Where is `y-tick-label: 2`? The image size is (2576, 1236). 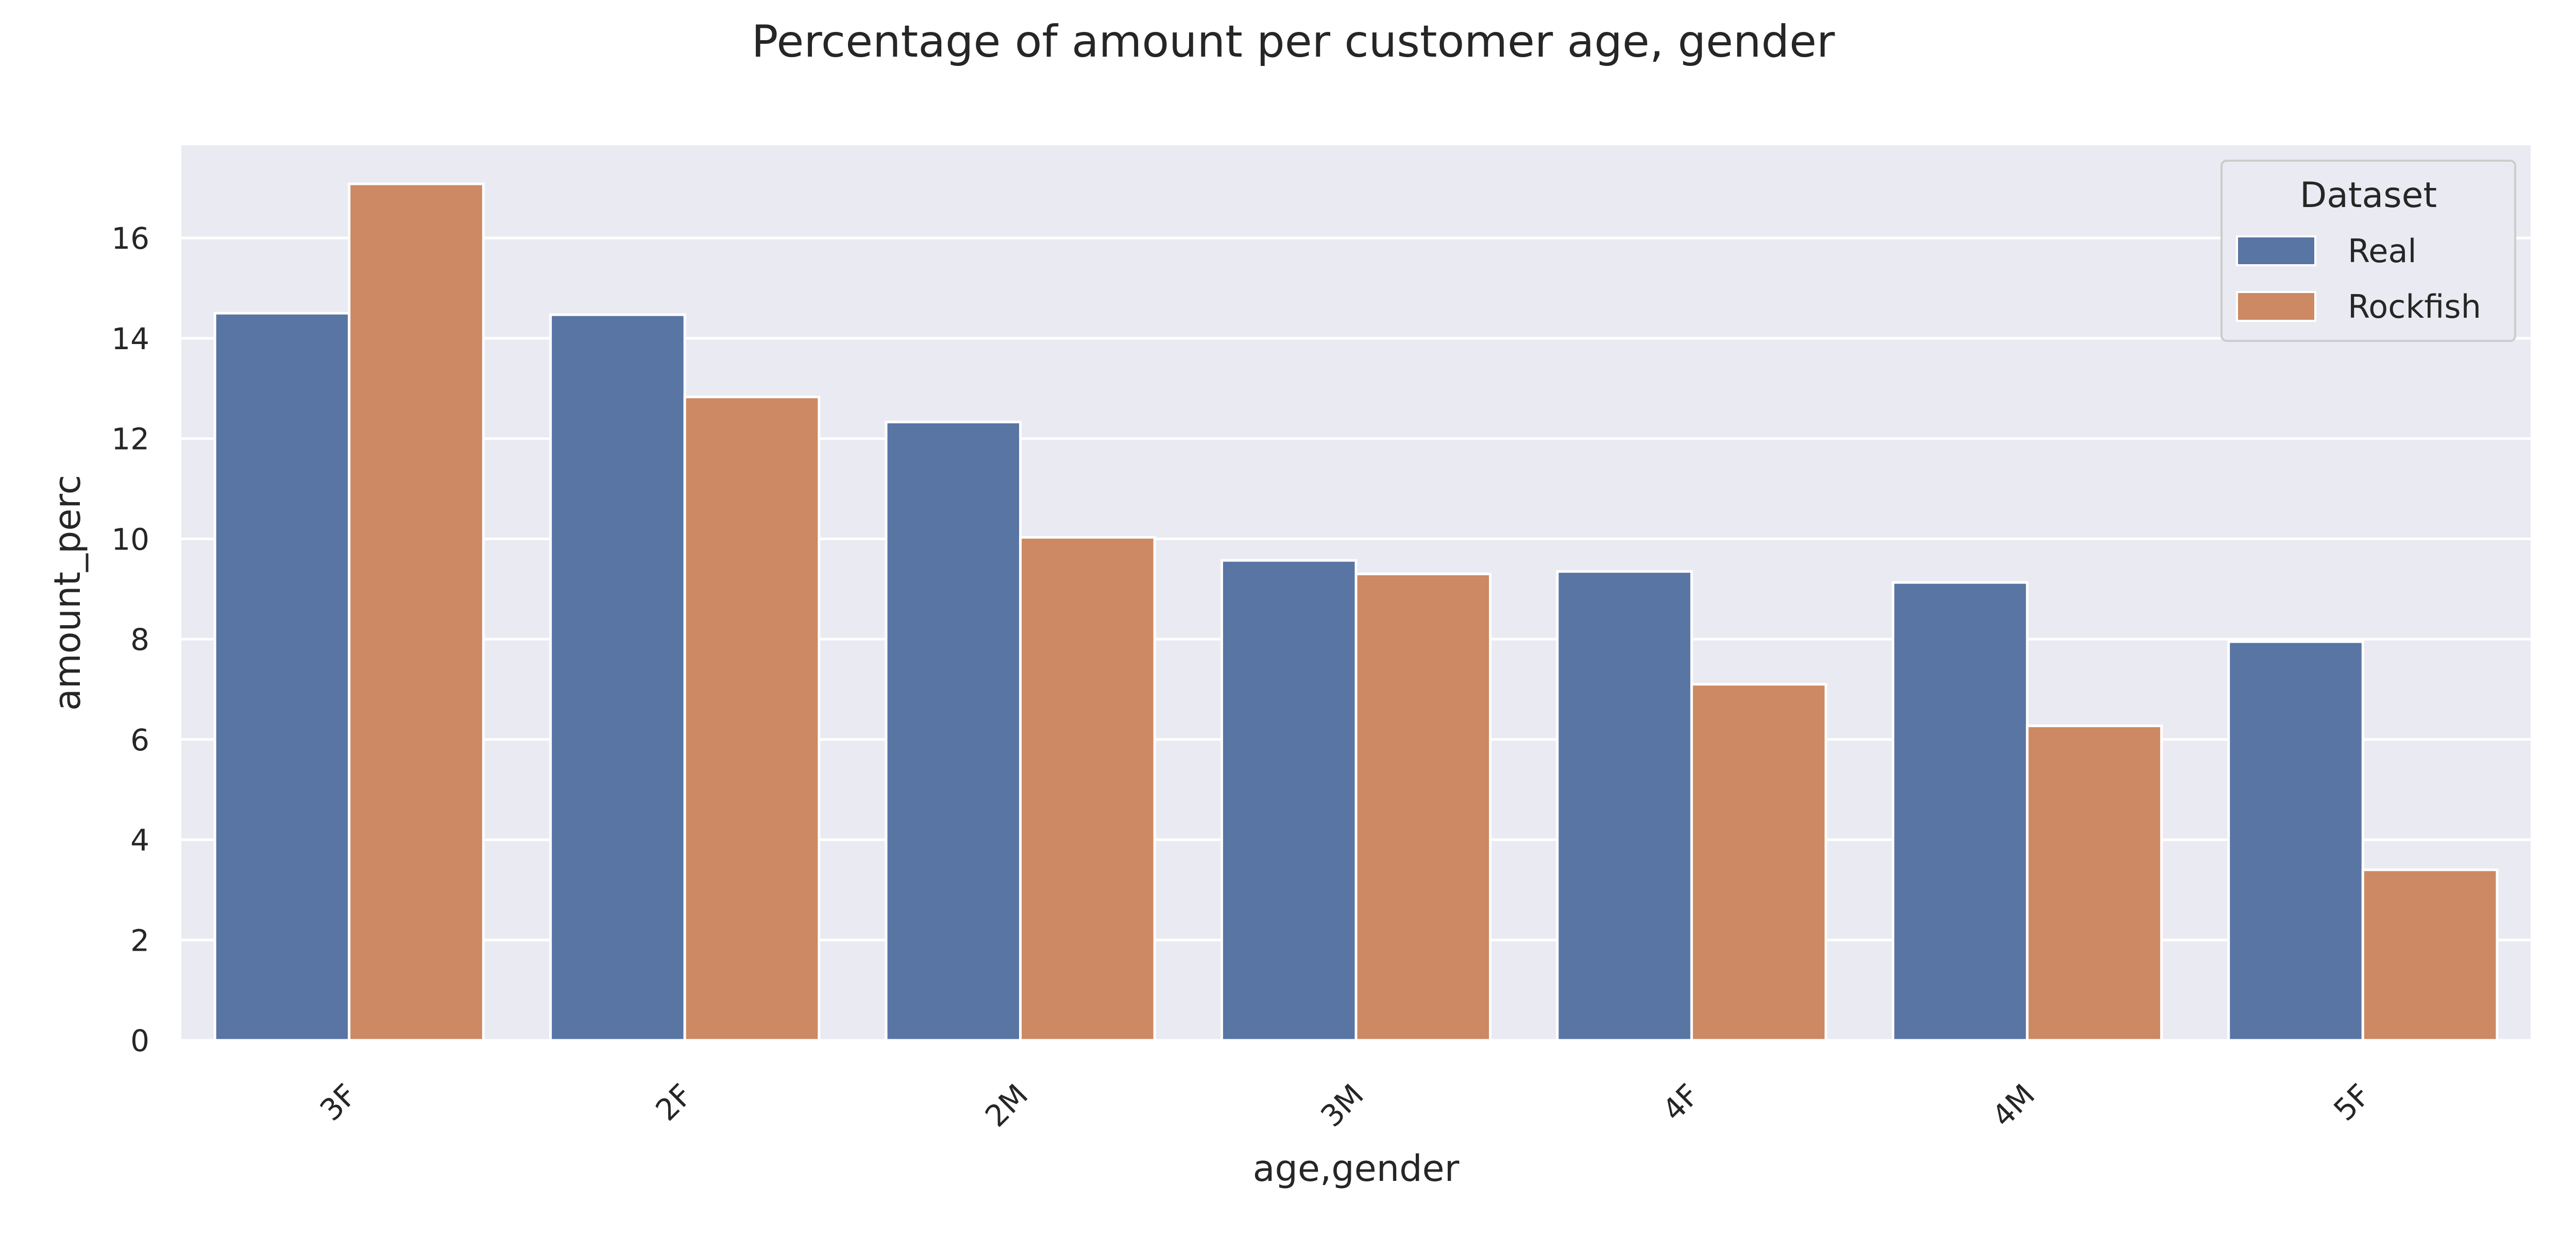
y-tick-label: 2 is located at coordinates (139, 940).